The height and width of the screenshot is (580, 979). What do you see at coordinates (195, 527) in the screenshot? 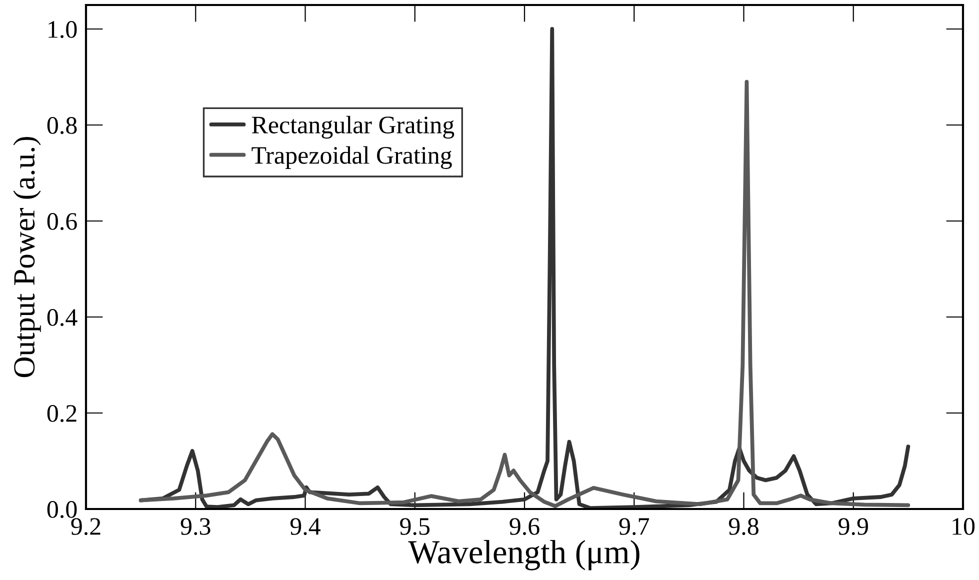
I see `x-tick-label: 9.3` at bounding box center [195, 527].